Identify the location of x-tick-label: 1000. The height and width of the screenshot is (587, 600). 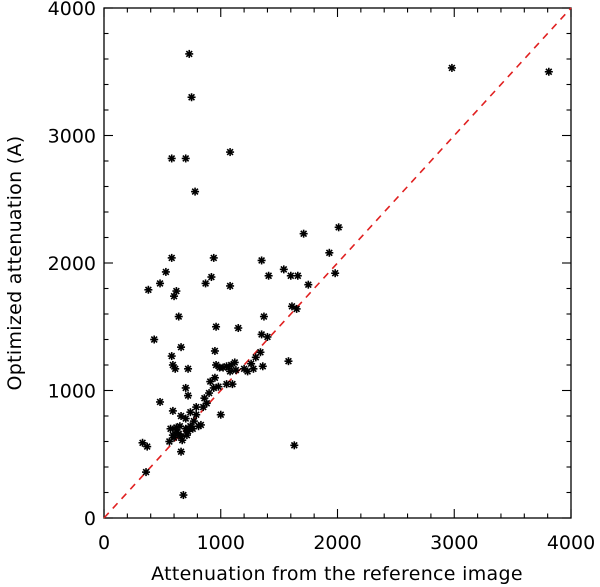
(221, 543).